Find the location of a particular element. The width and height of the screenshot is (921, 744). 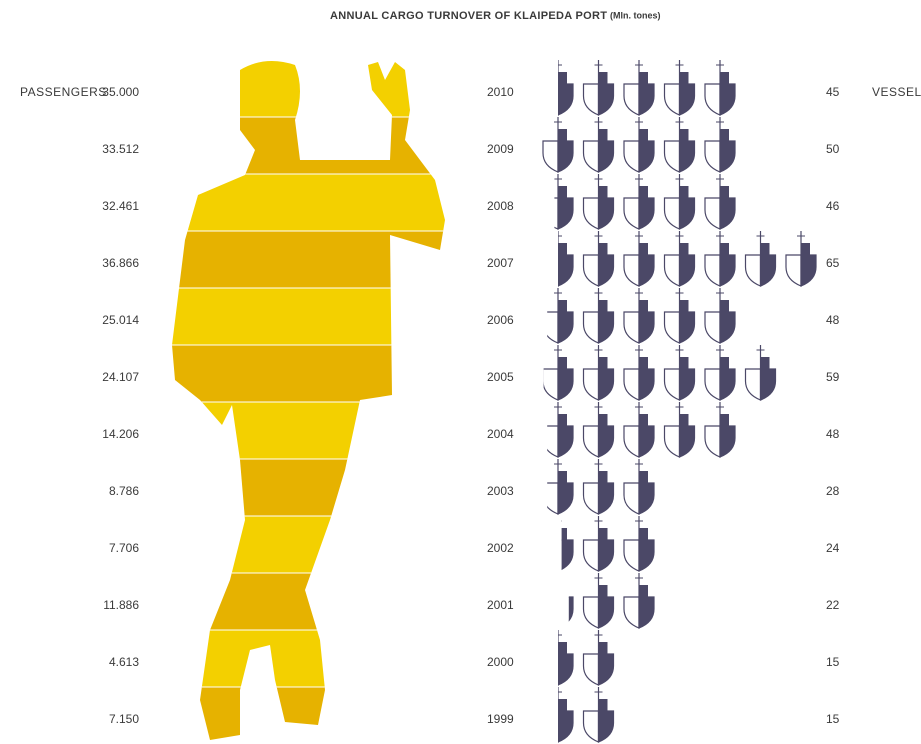

year-label: 2007 is located at coordinates (500, 263).